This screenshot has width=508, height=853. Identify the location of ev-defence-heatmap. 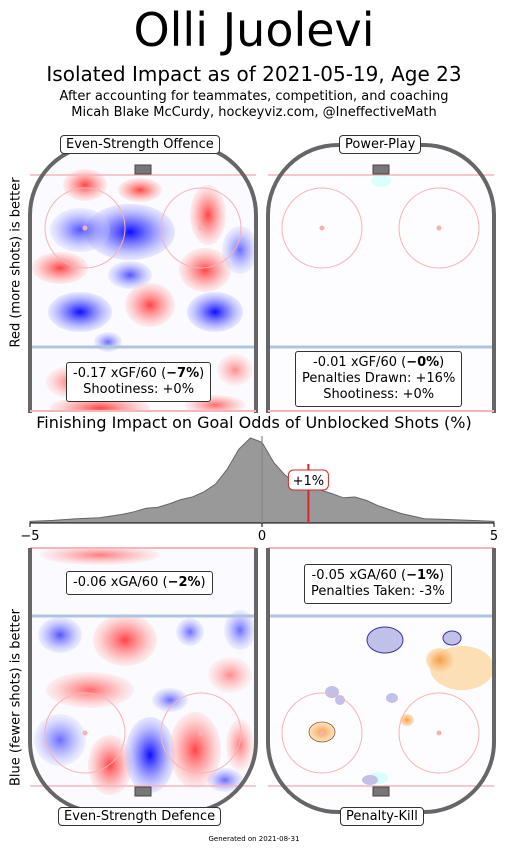
(145, 671).